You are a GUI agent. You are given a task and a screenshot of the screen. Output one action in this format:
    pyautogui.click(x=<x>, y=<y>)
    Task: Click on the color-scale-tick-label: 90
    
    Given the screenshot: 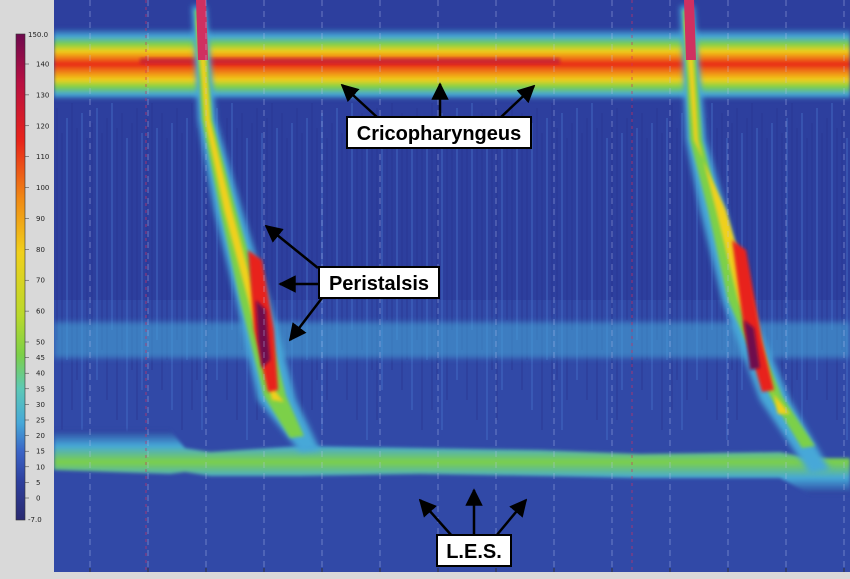 What is the action you would take?
    pyautogui.click(x=40, y=219)
    